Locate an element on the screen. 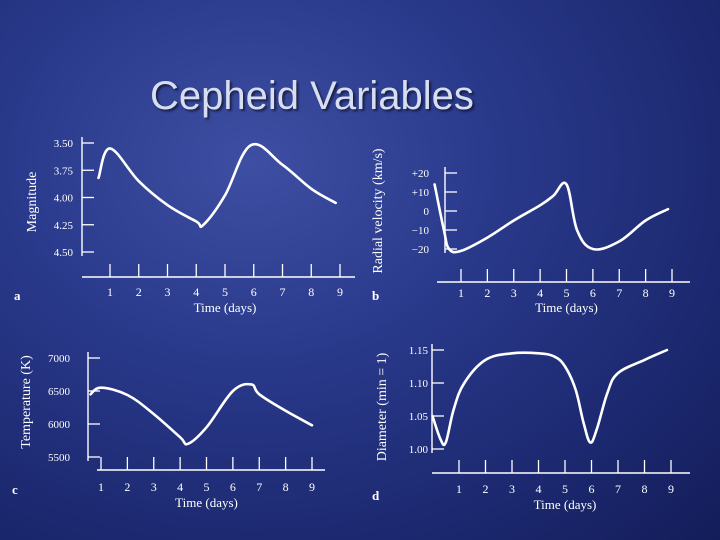 The image size is (720, 540). panel-d-curve is located at coordinates (550, 397).